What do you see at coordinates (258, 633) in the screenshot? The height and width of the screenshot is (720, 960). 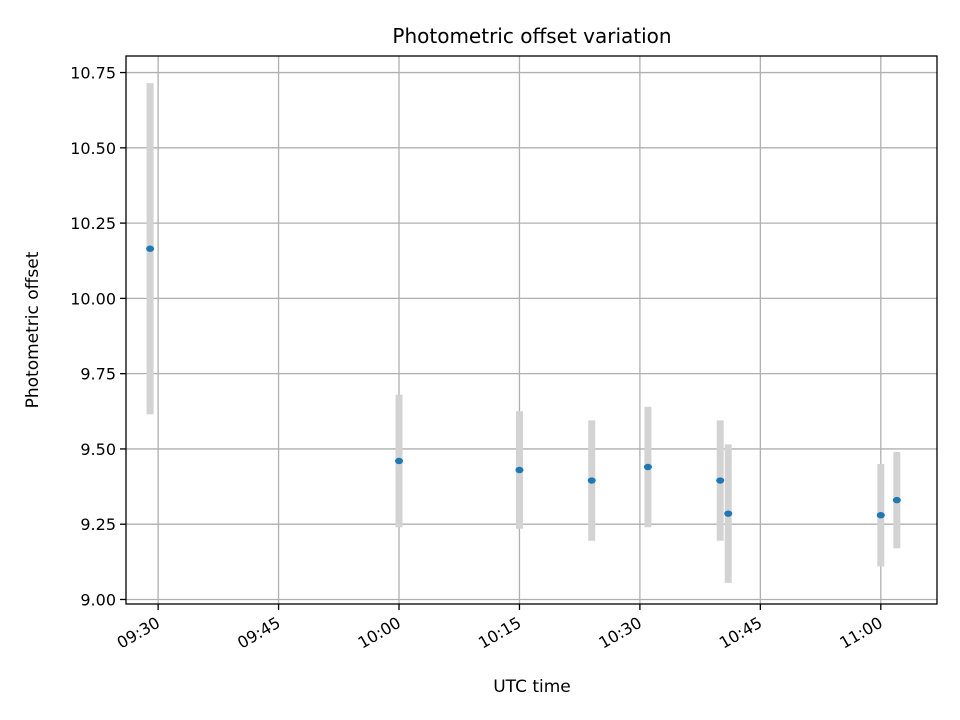 I see `x-tick-label: 09:45` at bounding box center [258, 633].